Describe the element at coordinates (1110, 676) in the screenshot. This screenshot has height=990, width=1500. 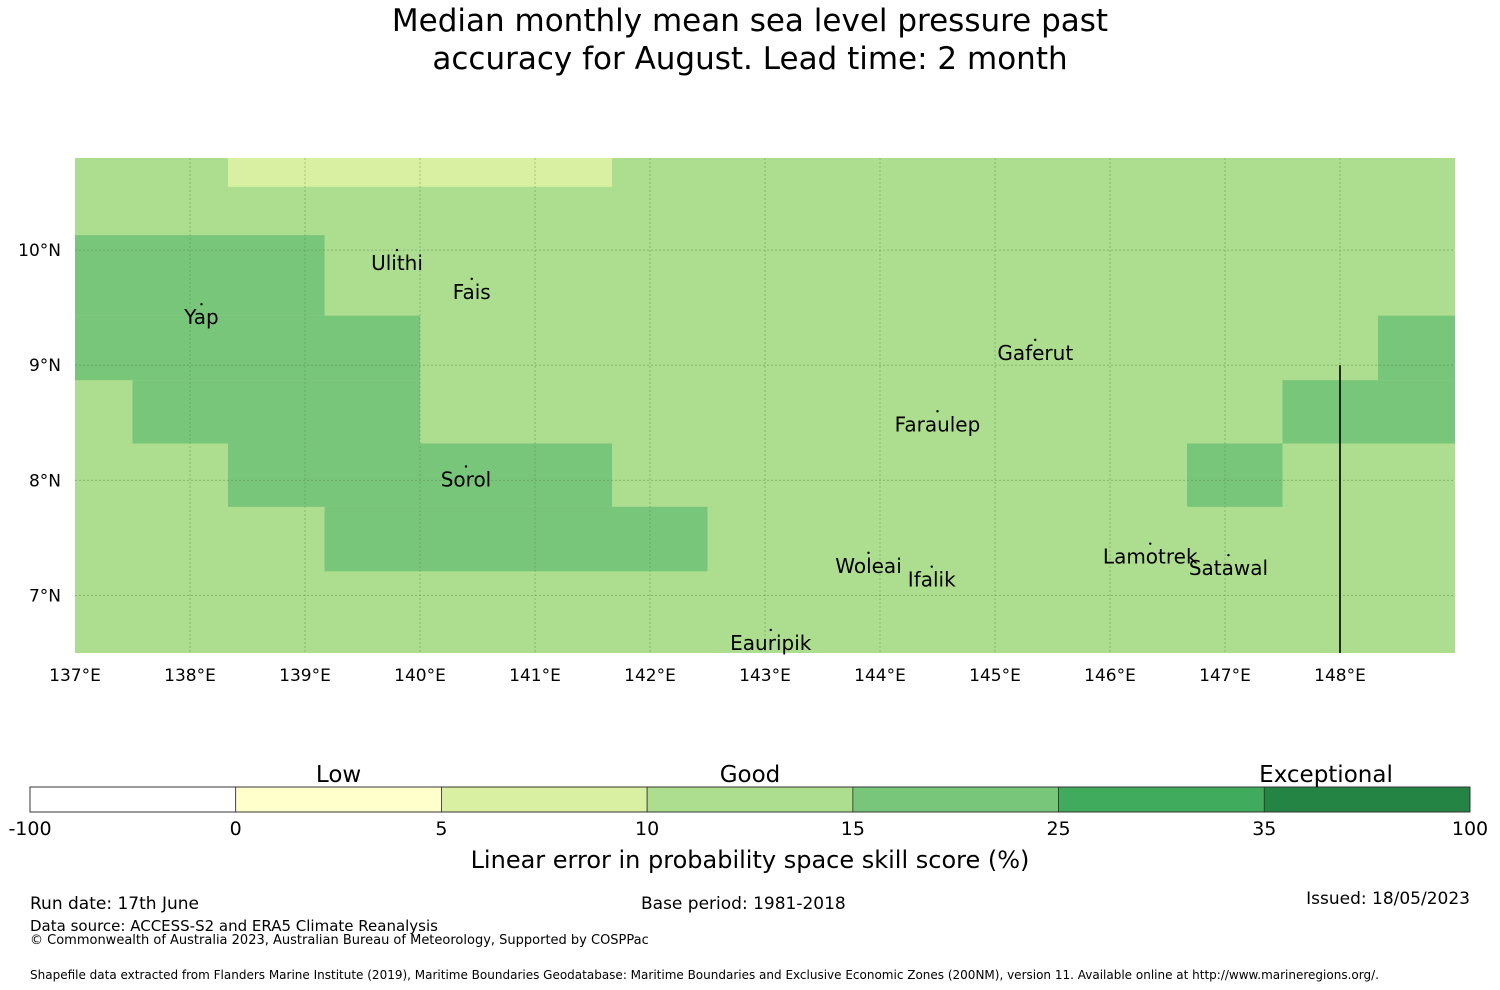
I see `lon-tick-label: 146°E` at that location.